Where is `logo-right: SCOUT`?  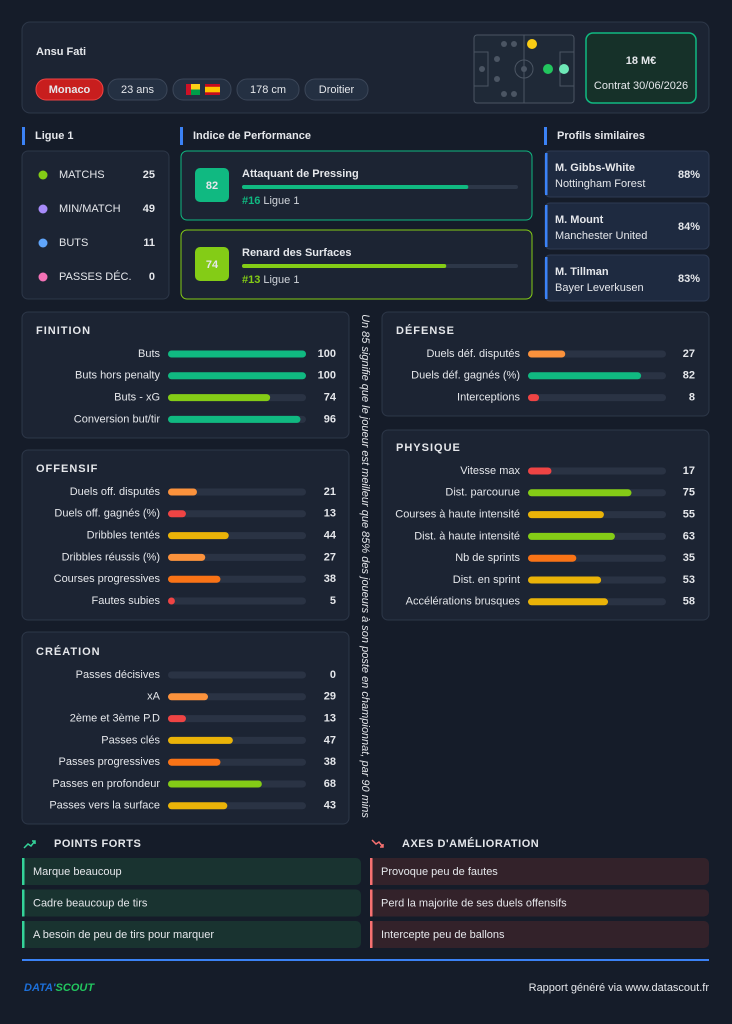
logo-right: SCOUT is located at coordinates (76, 988).